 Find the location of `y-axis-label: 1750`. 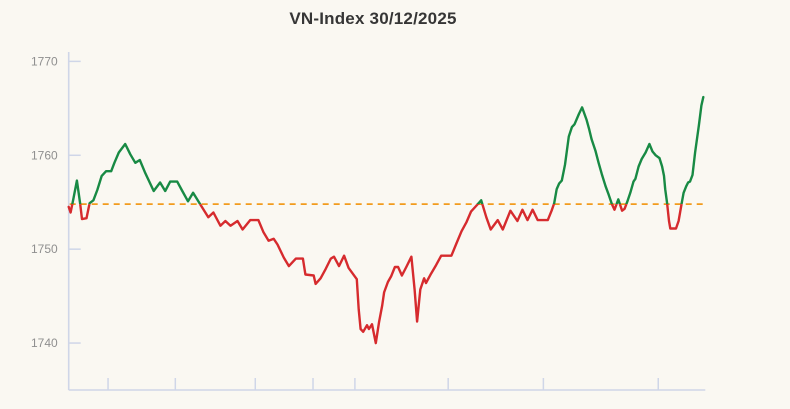

y-axis-label: 1750 is located at coordinates (44, 249).